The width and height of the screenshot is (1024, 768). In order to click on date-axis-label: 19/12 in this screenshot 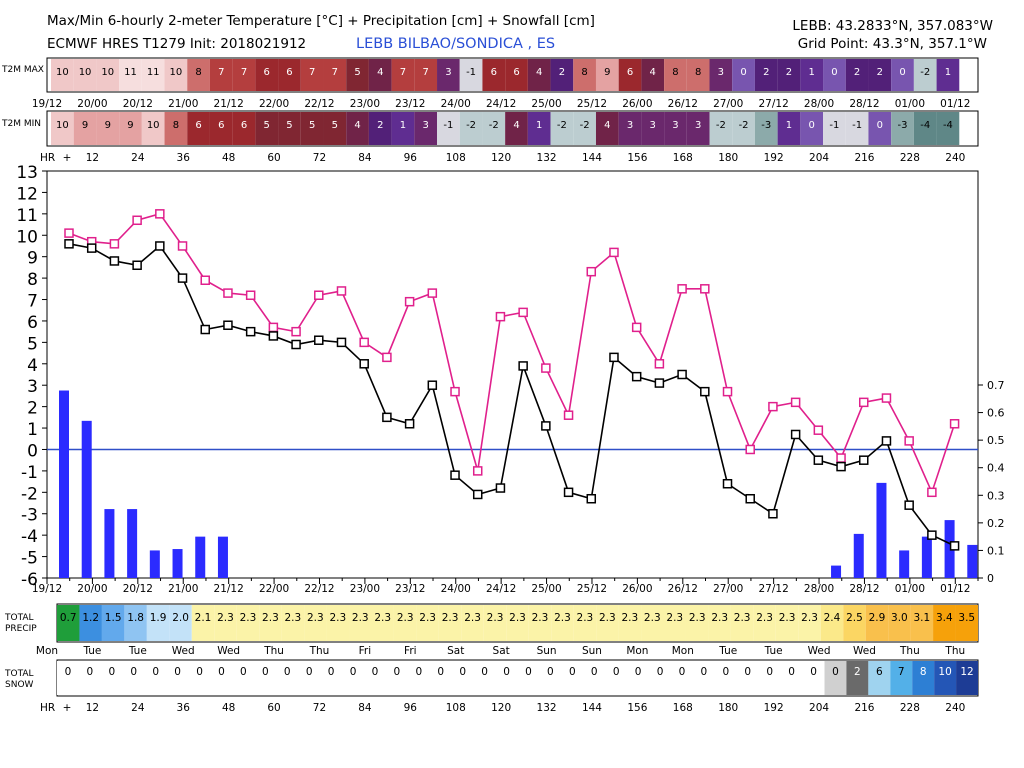, I will do `click(47, 589)`.